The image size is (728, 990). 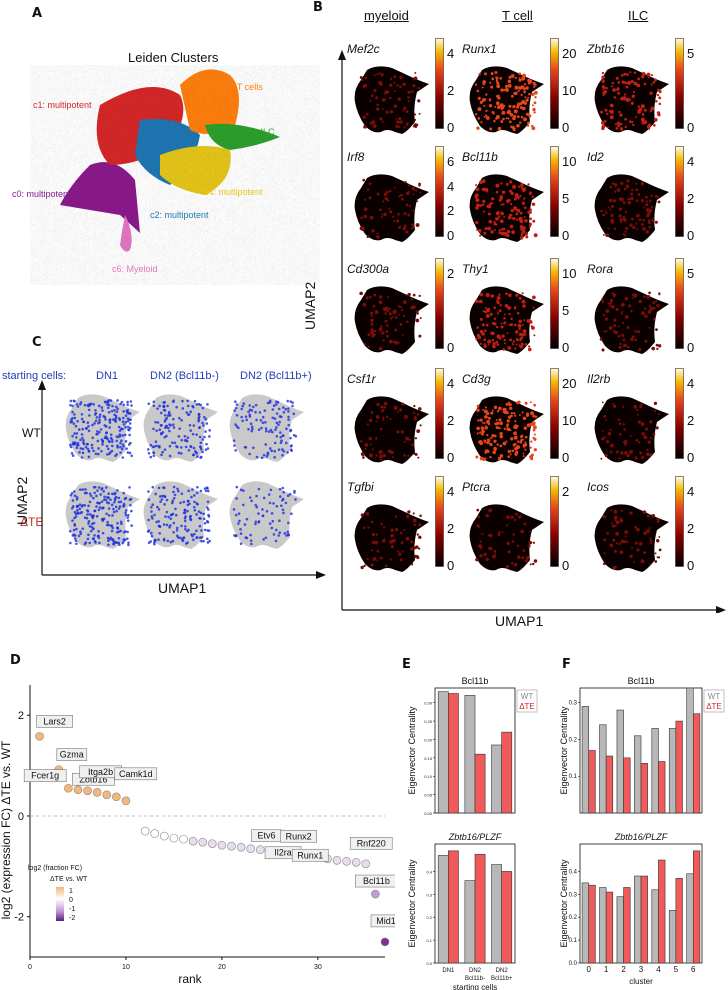 What do you see at coordinates (15, 660) in the screenshot?
I see `panel-label-d: D` at bounding box center [15, 660].